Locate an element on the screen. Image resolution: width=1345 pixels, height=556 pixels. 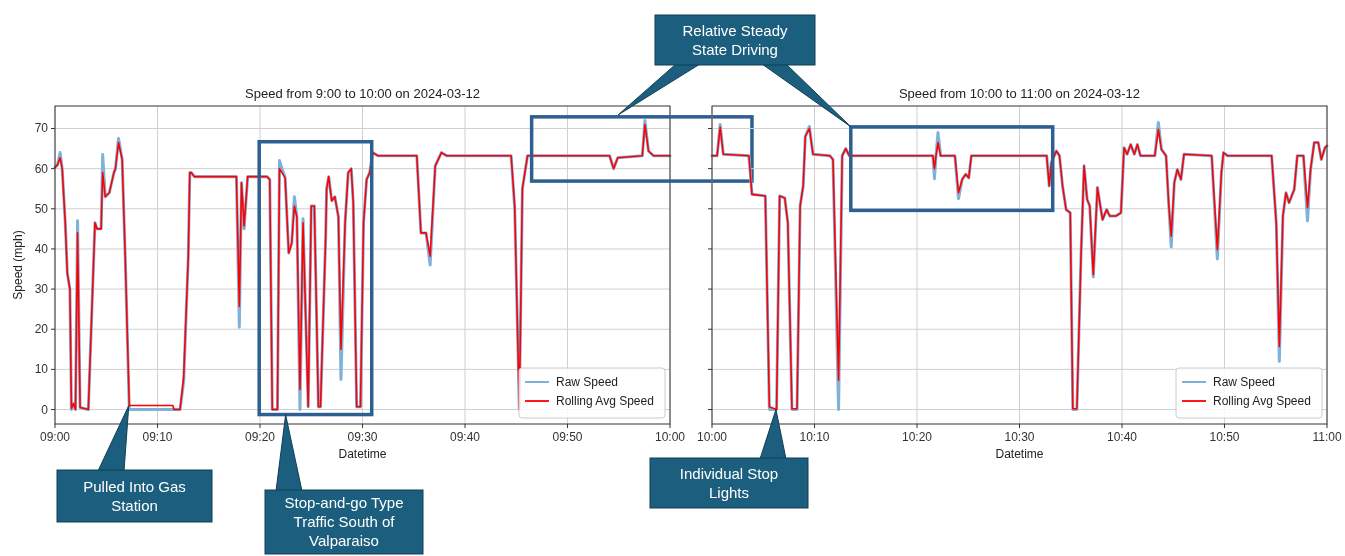
y-tick-label: 40 is located at coordinates (41, 248).